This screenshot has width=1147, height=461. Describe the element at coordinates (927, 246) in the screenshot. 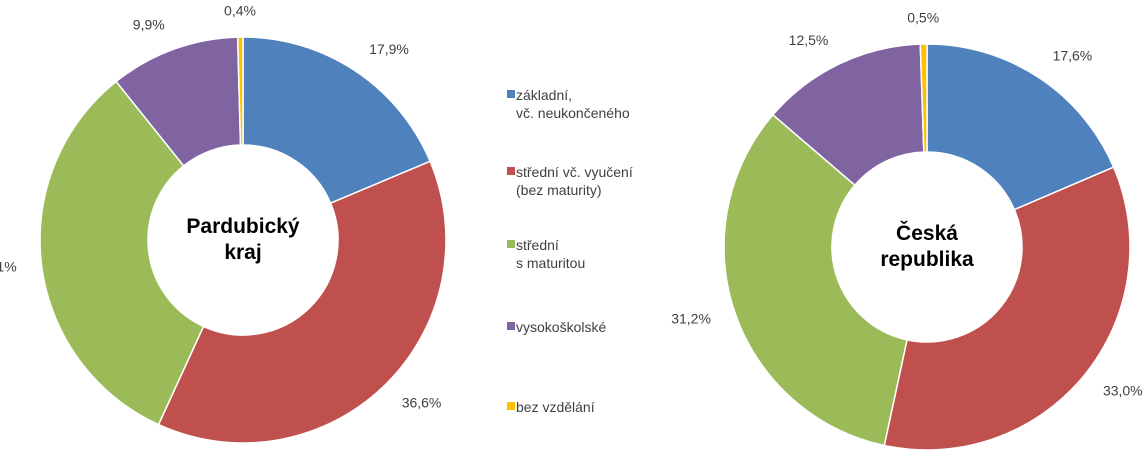

I see `center-title: Česká republika` at that location.